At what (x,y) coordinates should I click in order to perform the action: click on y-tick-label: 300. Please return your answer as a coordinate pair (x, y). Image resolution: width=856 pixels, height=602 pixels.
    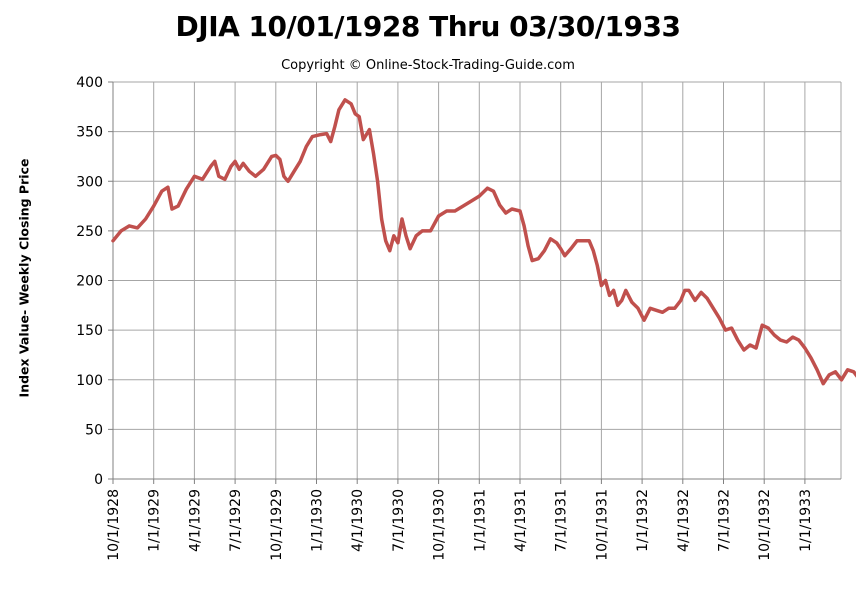
    Looking at the image, I should click on (89, 182).